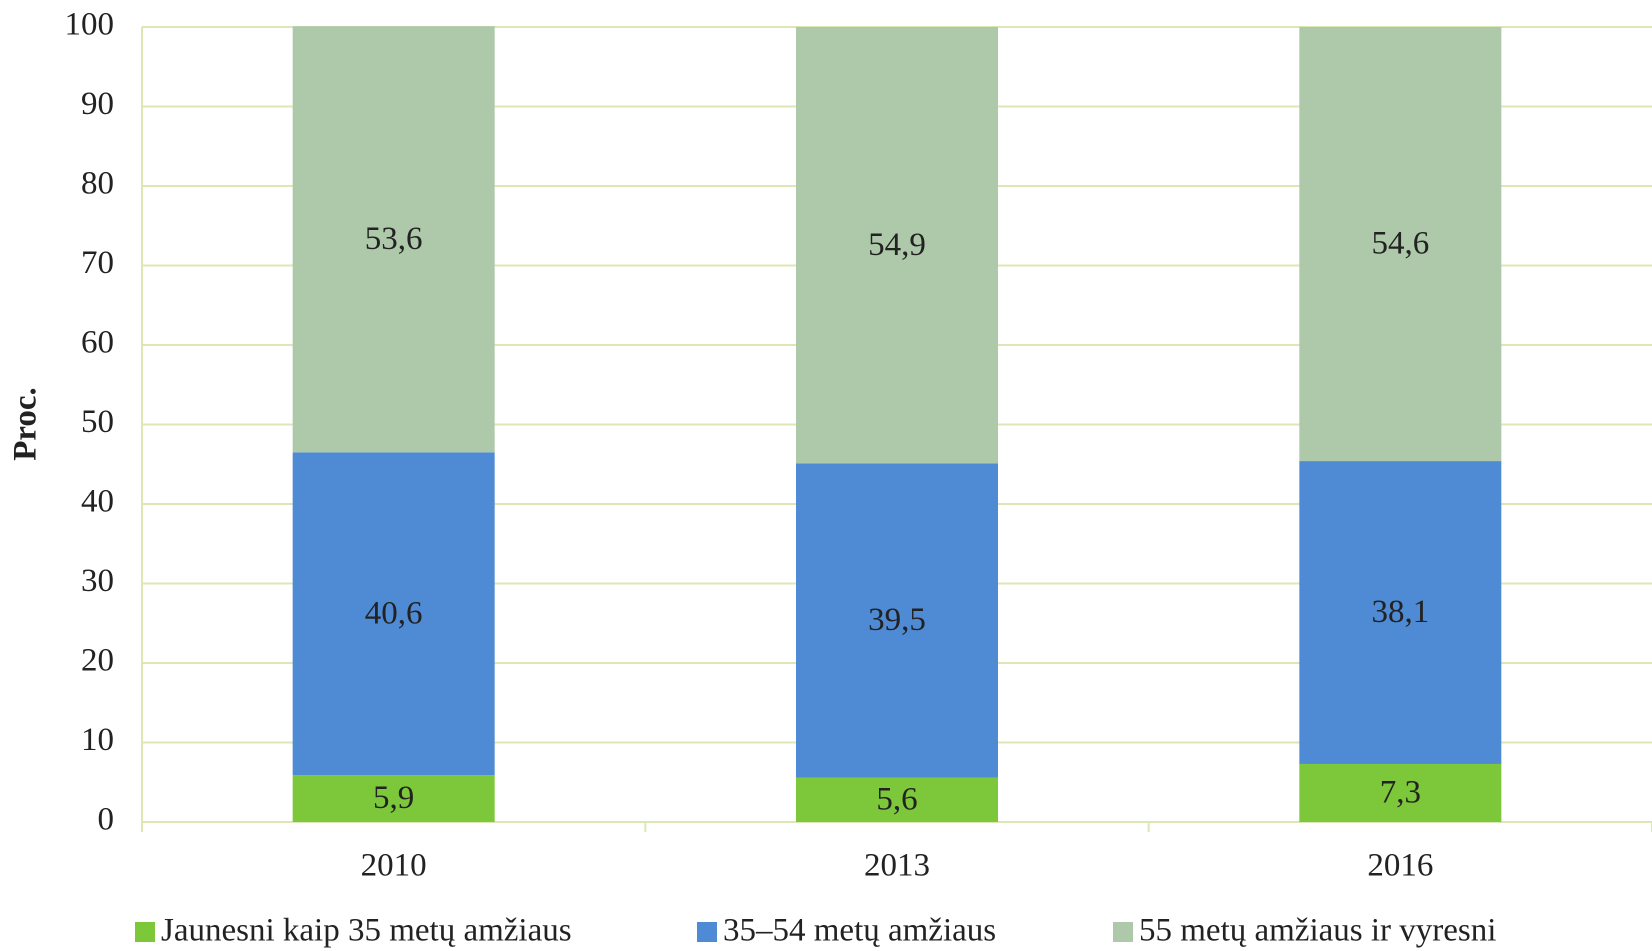 The height and width of the screenshot is (951, 1652). Describe the element at coordinates (106, 820) in the screenshot. I see `y-tick-label: 0` at that location.